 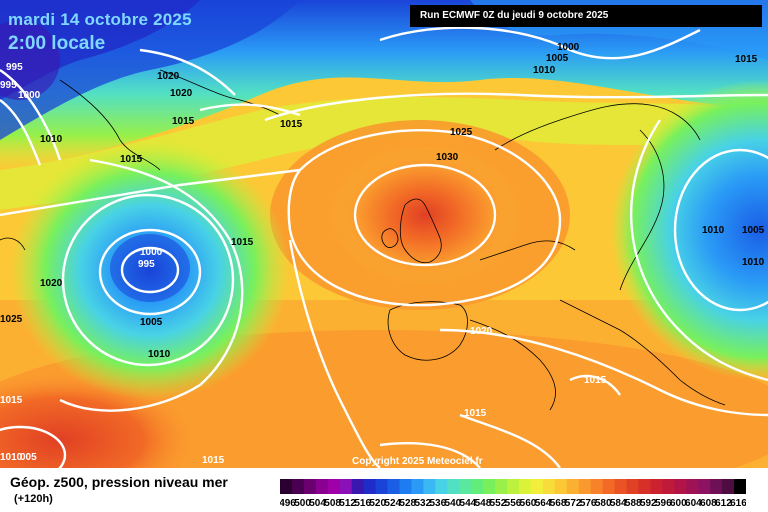 I want to click on scale-label: 508, so click(x=332, y=503).